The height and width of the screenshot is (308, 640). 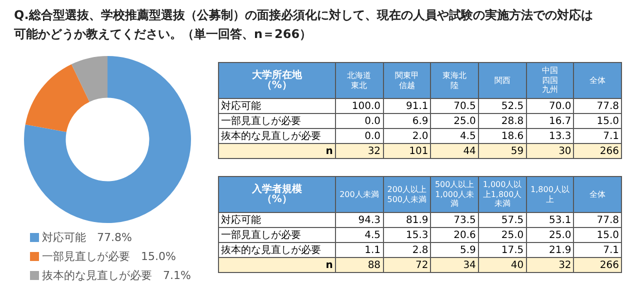 What do you see at coordinates (359, 265) in the screenshot?
I see `data-label: 88` at bounding box center [359, 265].